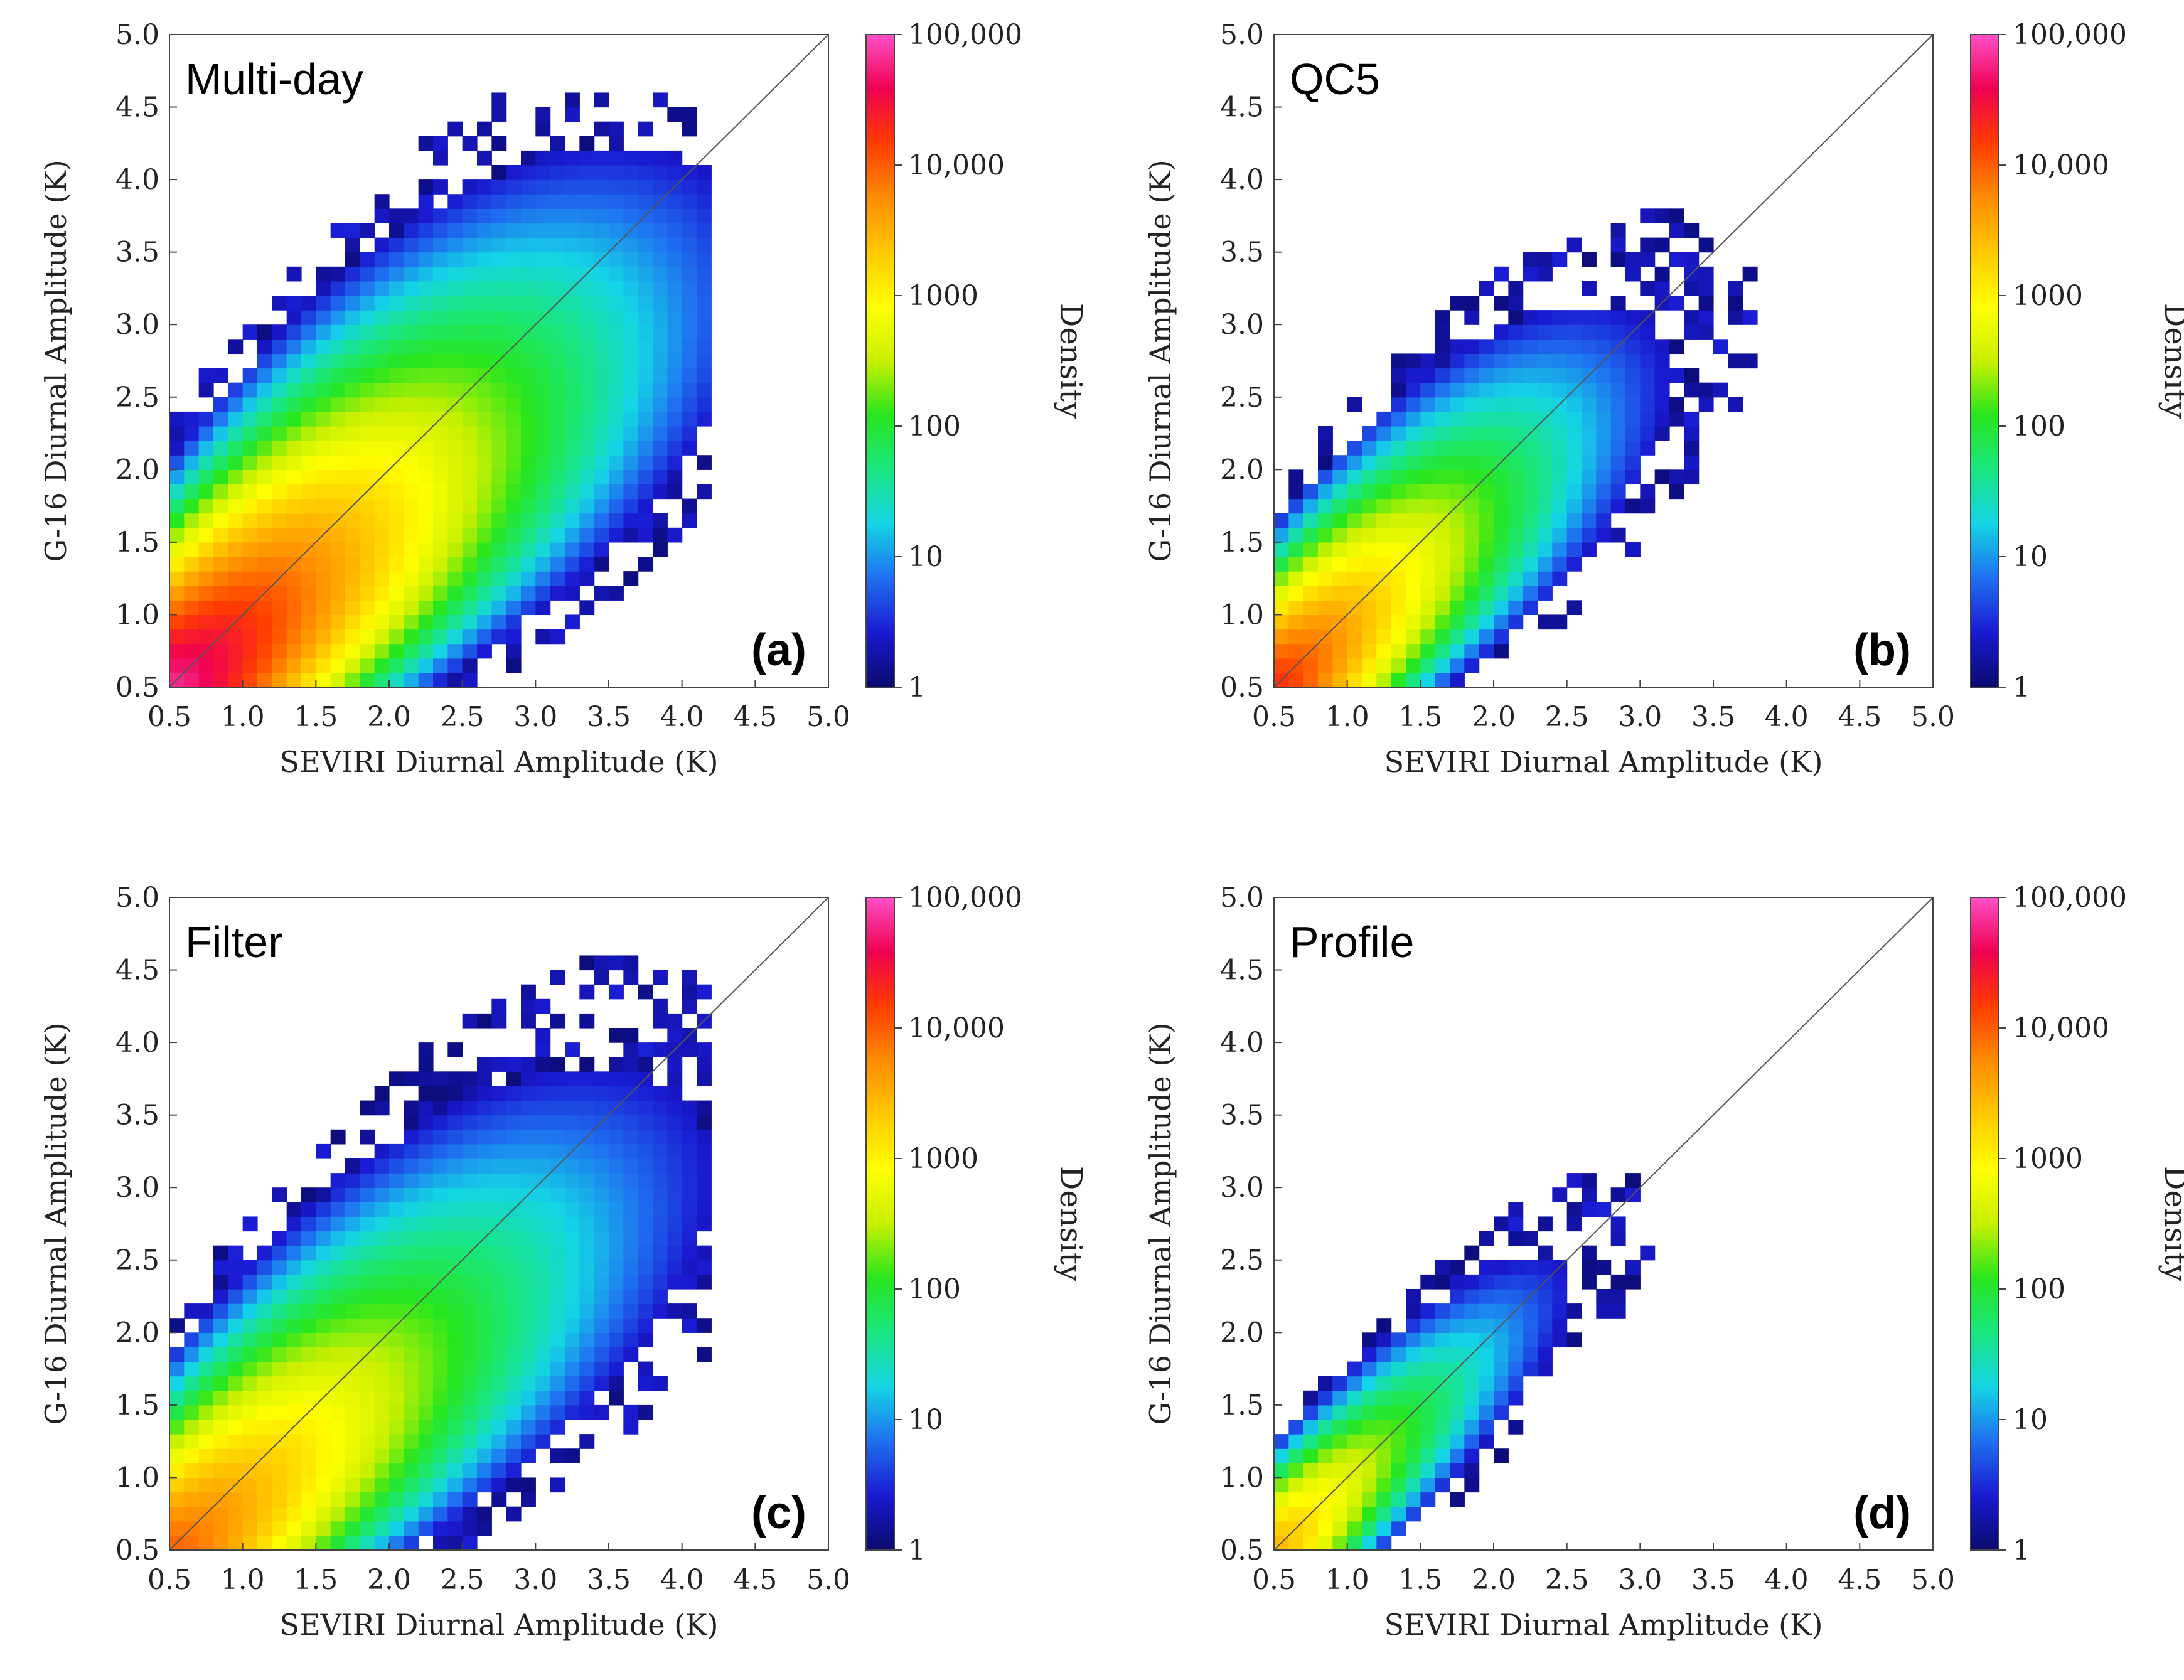 The image size is (2184, 1680). Describe the element at coordinates (137, 398) in the screenshot. I see `y-tick-label: 2.5` at that location.